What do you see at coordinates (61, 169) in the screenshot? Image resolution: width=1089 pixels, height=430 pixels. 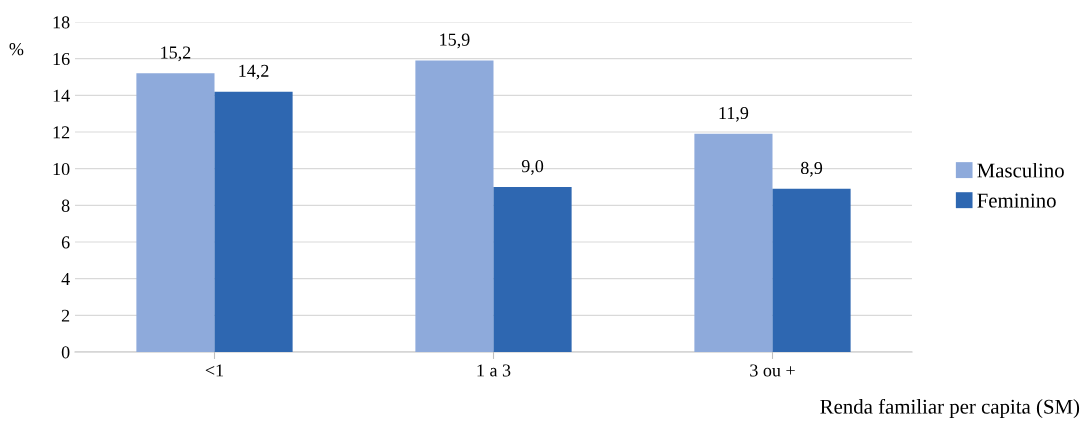 I see `y-tick-label: 10` at bounding box center [61, 169].